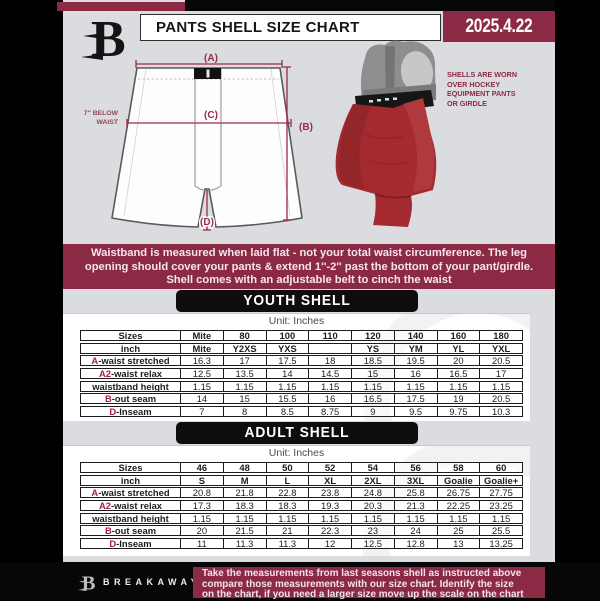 The width and height of the screenshot is (600, 601). Describe the element at coordinates (103, 37) in the screenshot. I see `breakaway-logo-icon: B` at that location.